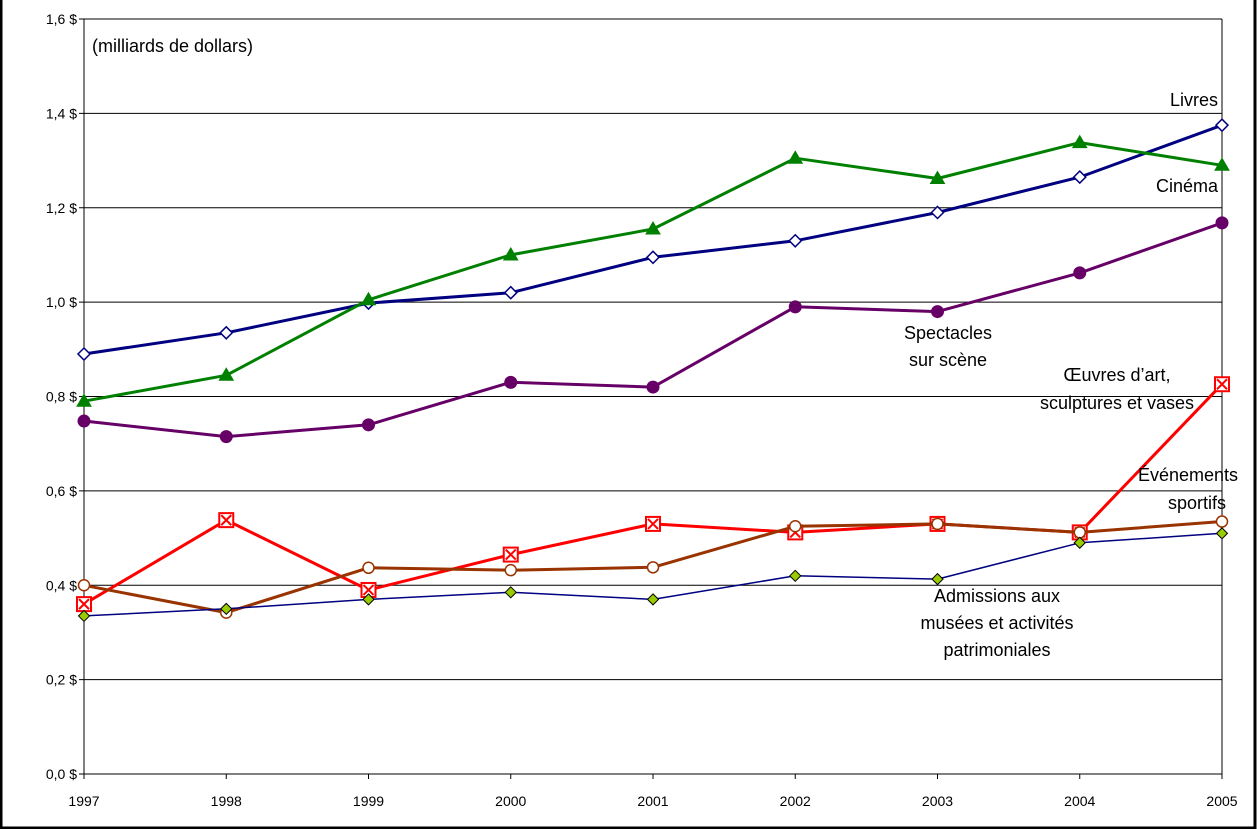 This screenshot has width=1257, height=829. What do you see at coordinates (652, 801) in the screenshot?
I see `x-tick-label-2001: 2001` at bounding box center [652, 801].